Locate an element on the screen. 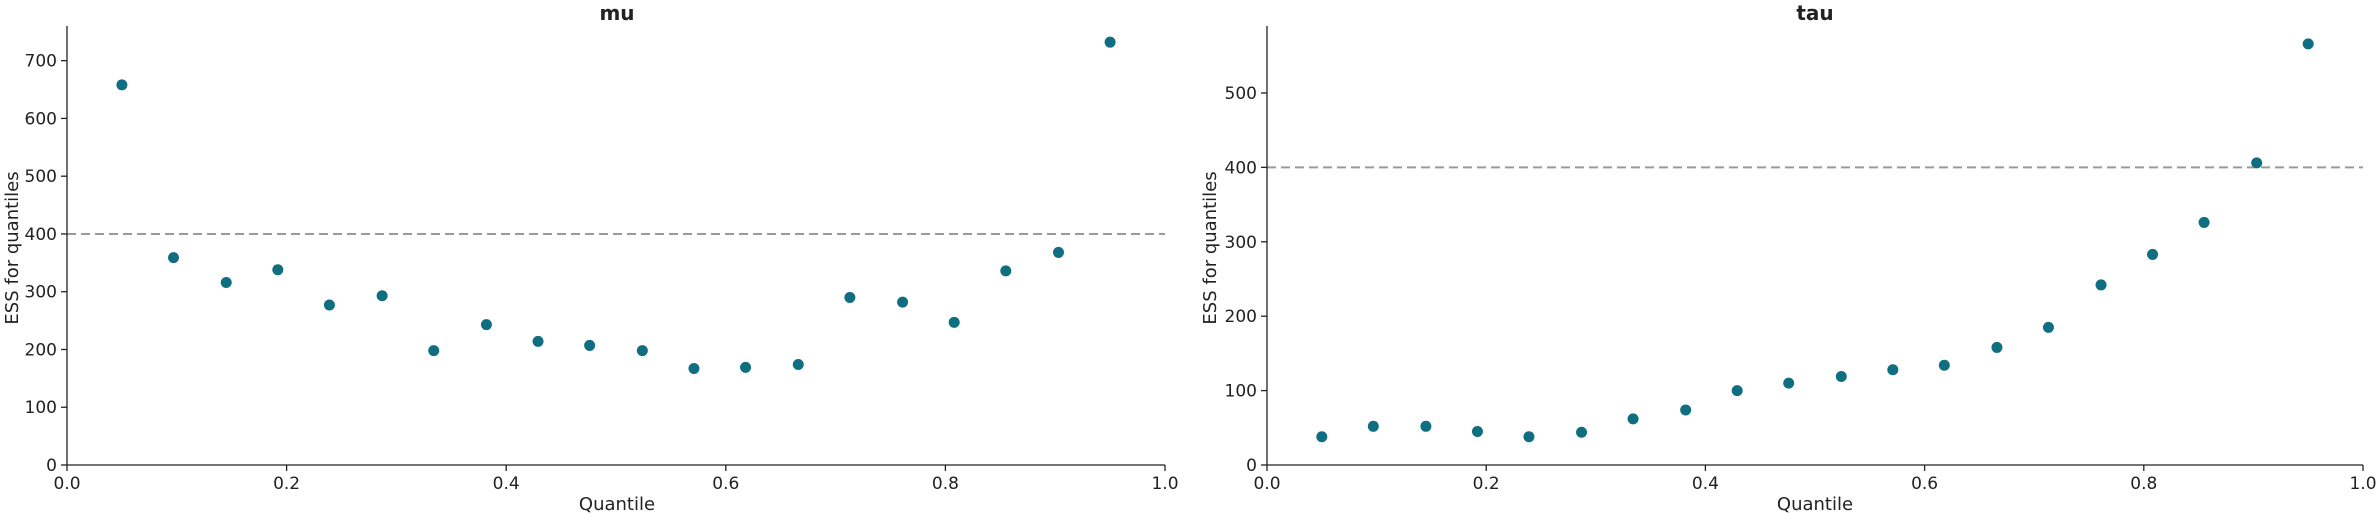 The height and width of the screenshot is (517, 2380). y-tick-label: 600 is located at coordinates (41, 119).